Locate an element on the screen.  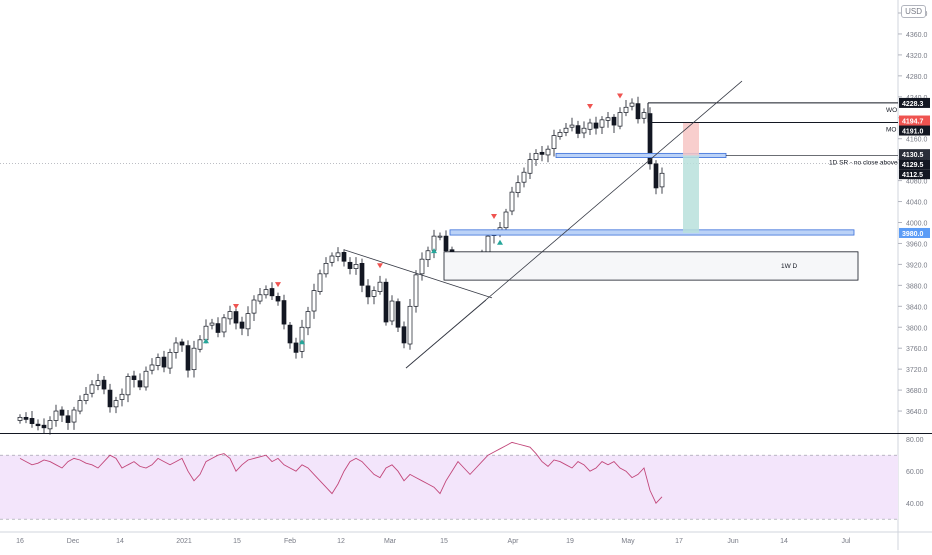
price-tick-label: 3880.0 is located at coordinates (917, 286).